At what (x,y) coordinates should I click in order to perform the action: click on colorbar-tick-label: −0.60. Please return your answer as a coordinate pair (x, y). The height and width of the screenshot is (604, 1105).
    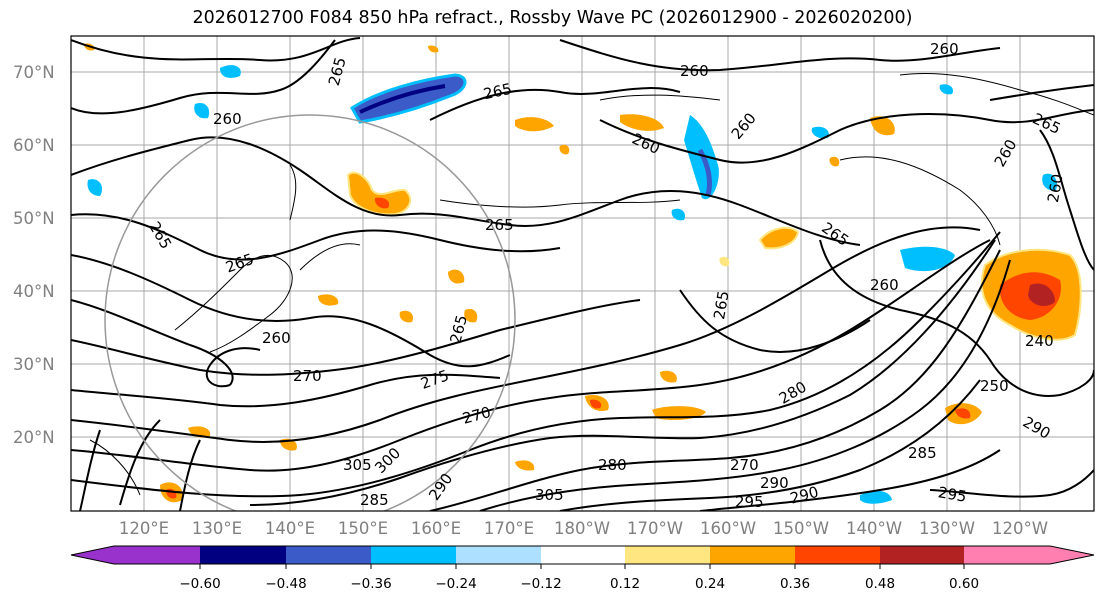
    Looking at the image, I should click on (199, 584).